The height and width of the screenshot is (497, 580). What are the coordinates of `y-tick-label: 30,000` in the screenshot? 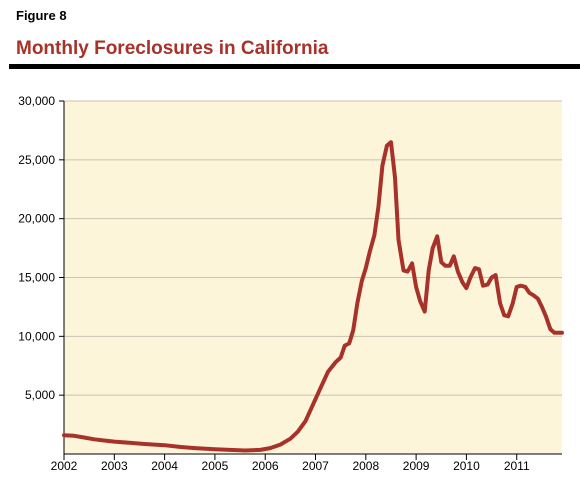 It's located at (36, 101).